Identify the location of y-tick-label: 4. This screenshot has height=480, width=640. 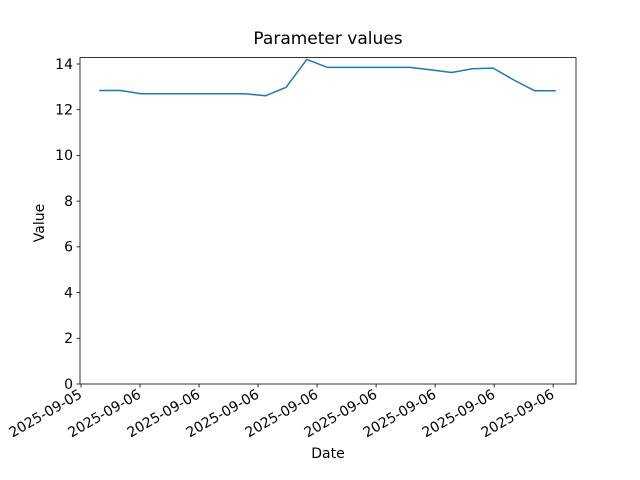
(68, 293).